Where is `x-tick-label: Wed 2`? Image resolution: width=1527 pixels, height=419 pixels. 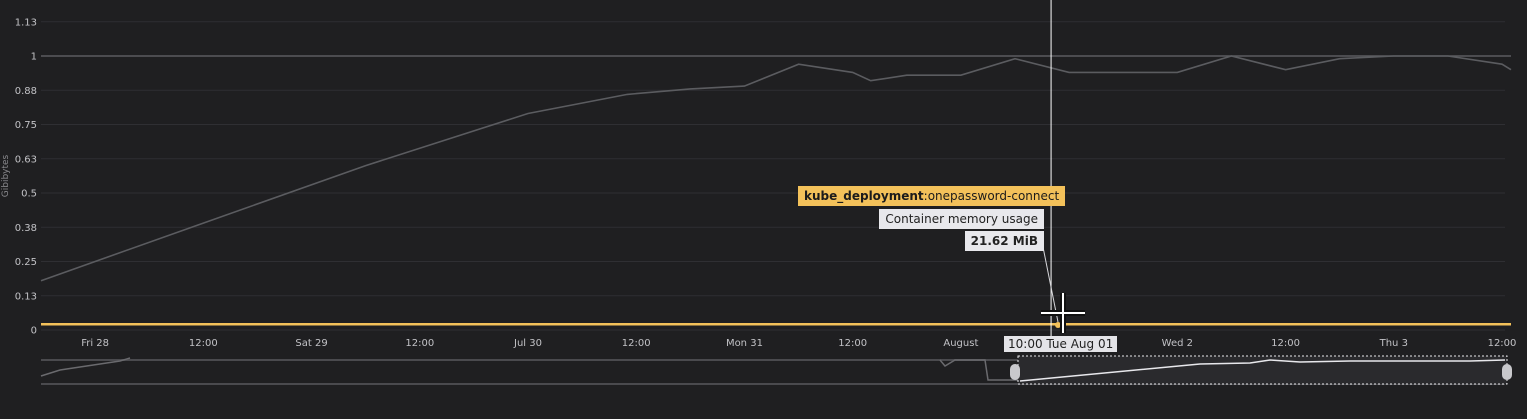
x-tick-label: Wed 2 is located at coordinates (1177, 343).